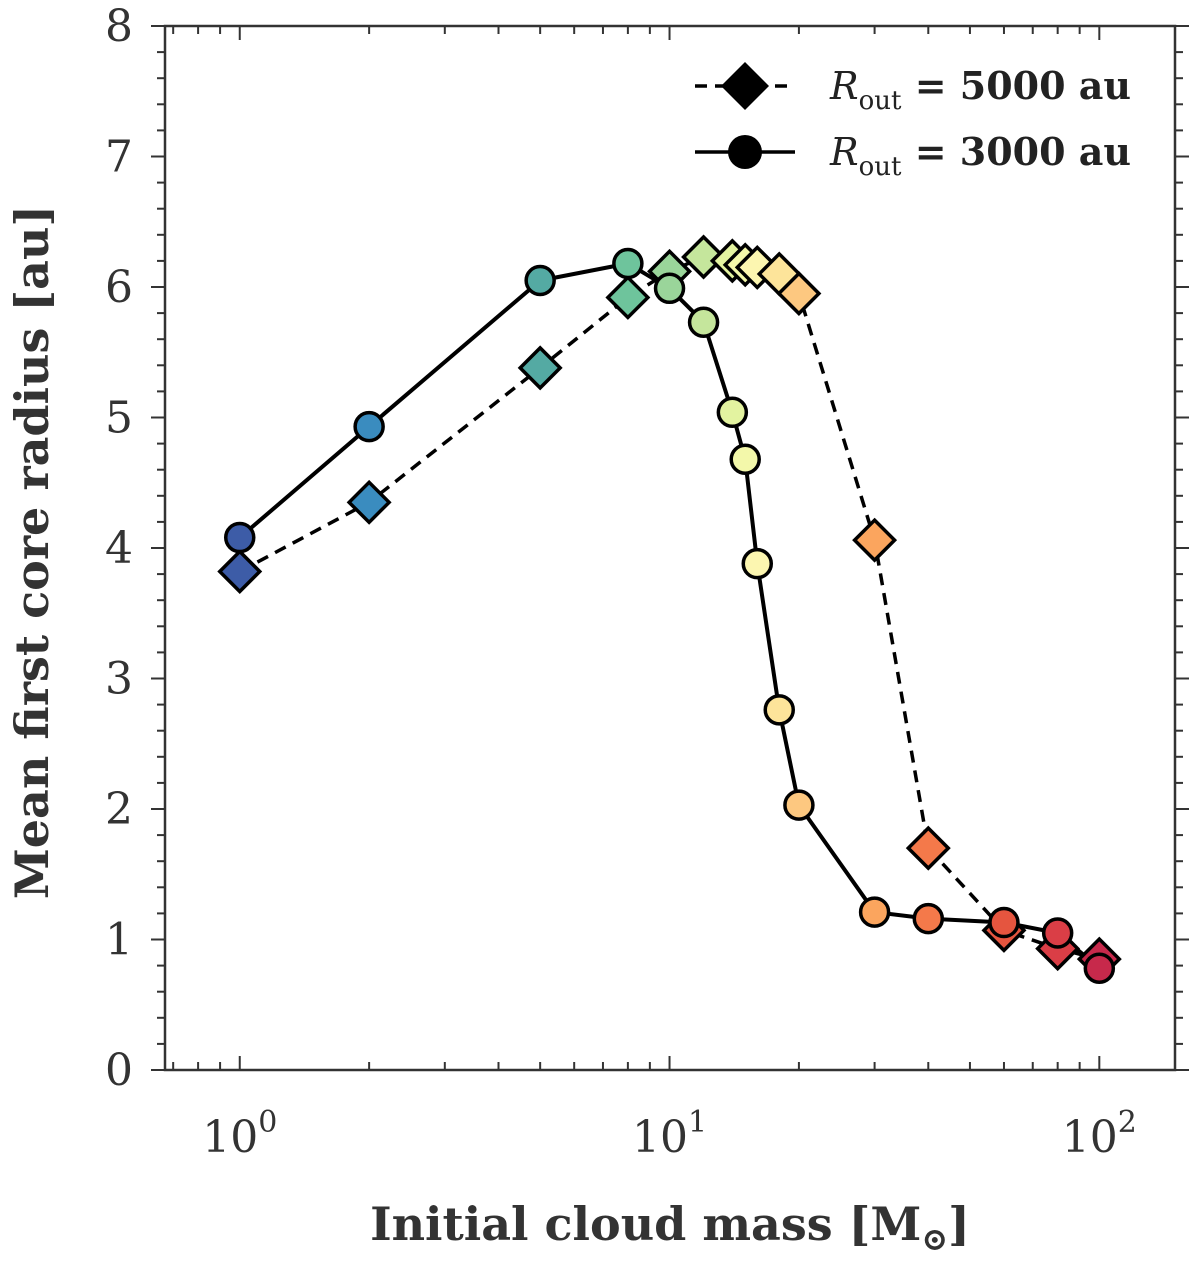 This screenshot has height=1264, width=1200. I want to click on x-tick-label: 10¹, so click(669, 1134).